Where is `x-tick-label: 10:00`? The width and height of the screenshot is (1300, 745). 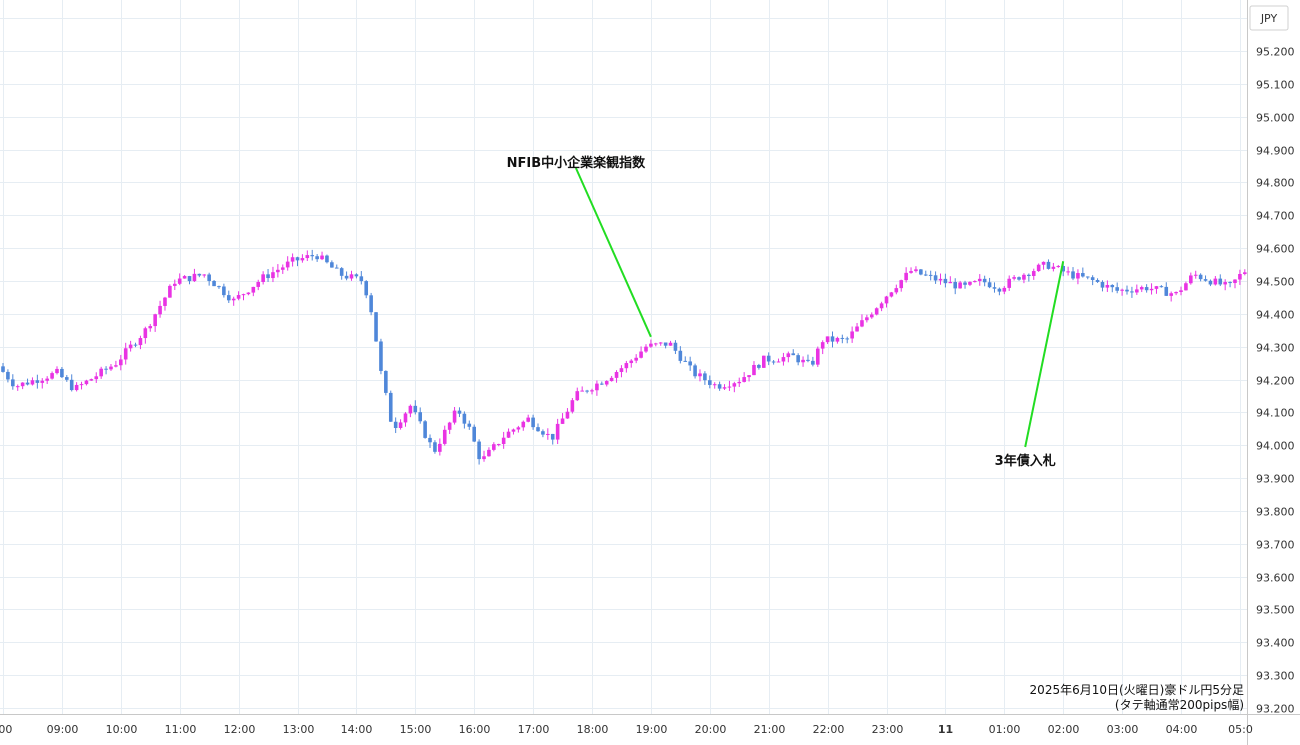
x-tick-label: 10:00 is located at coordinates (122, 729).